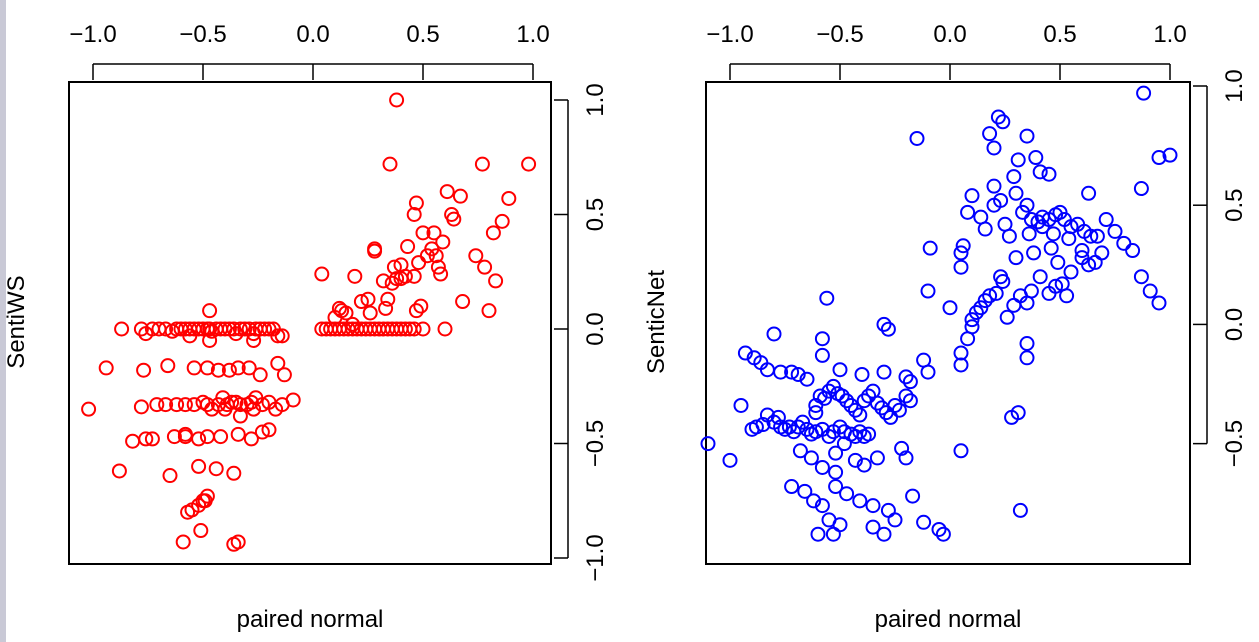 This screenshot has width=1259, height=642. I want to click on y-tick-label: −1.0, so click(595, 557).